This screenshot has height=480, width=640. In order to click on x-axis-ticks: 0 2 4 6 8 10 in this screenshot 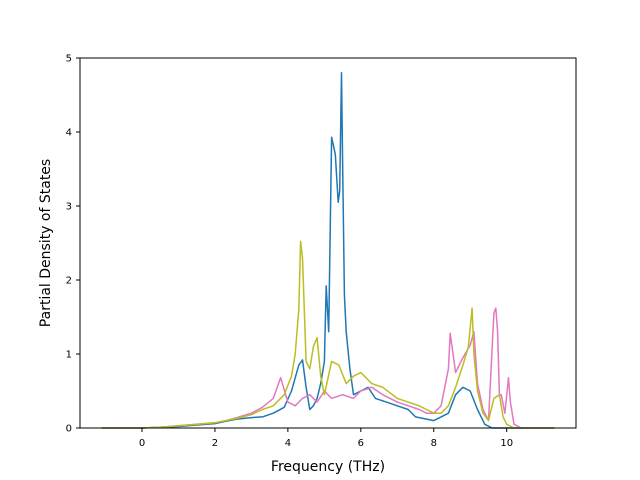, I will do `click(326, 438)`.